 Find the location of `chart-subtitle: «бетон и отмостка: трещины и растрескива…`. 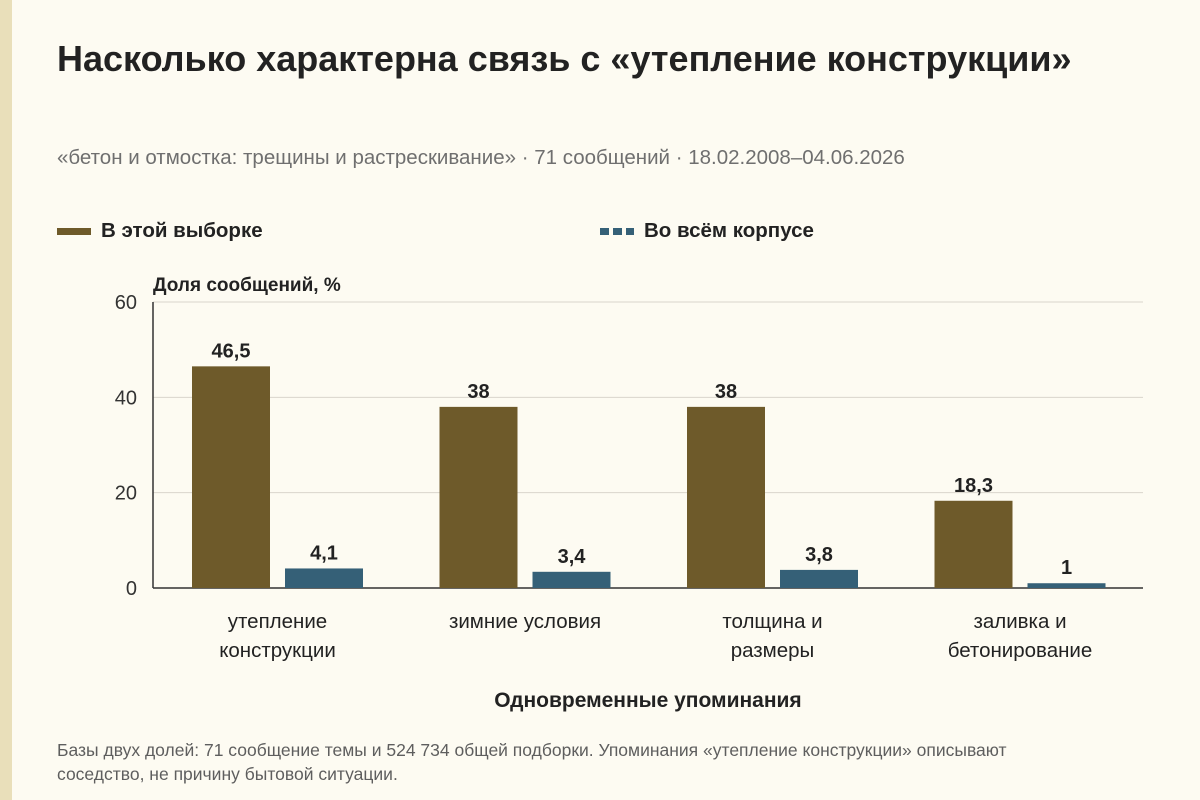

chart-subtitle: «бетон и отмостка: трещины и растрескива… is located at coordinates (481, 157).